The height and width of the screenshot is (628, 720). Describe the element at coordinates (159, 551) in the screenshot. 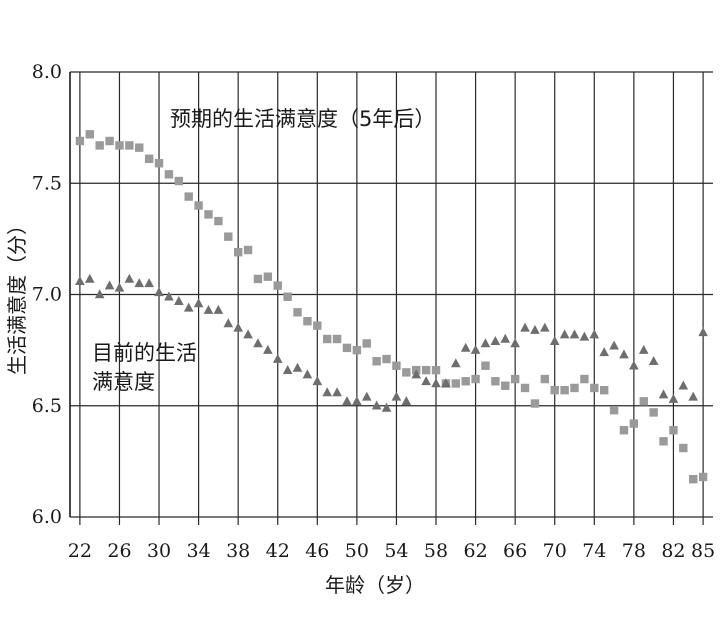

I see `x-tick-label: 30` at that location.